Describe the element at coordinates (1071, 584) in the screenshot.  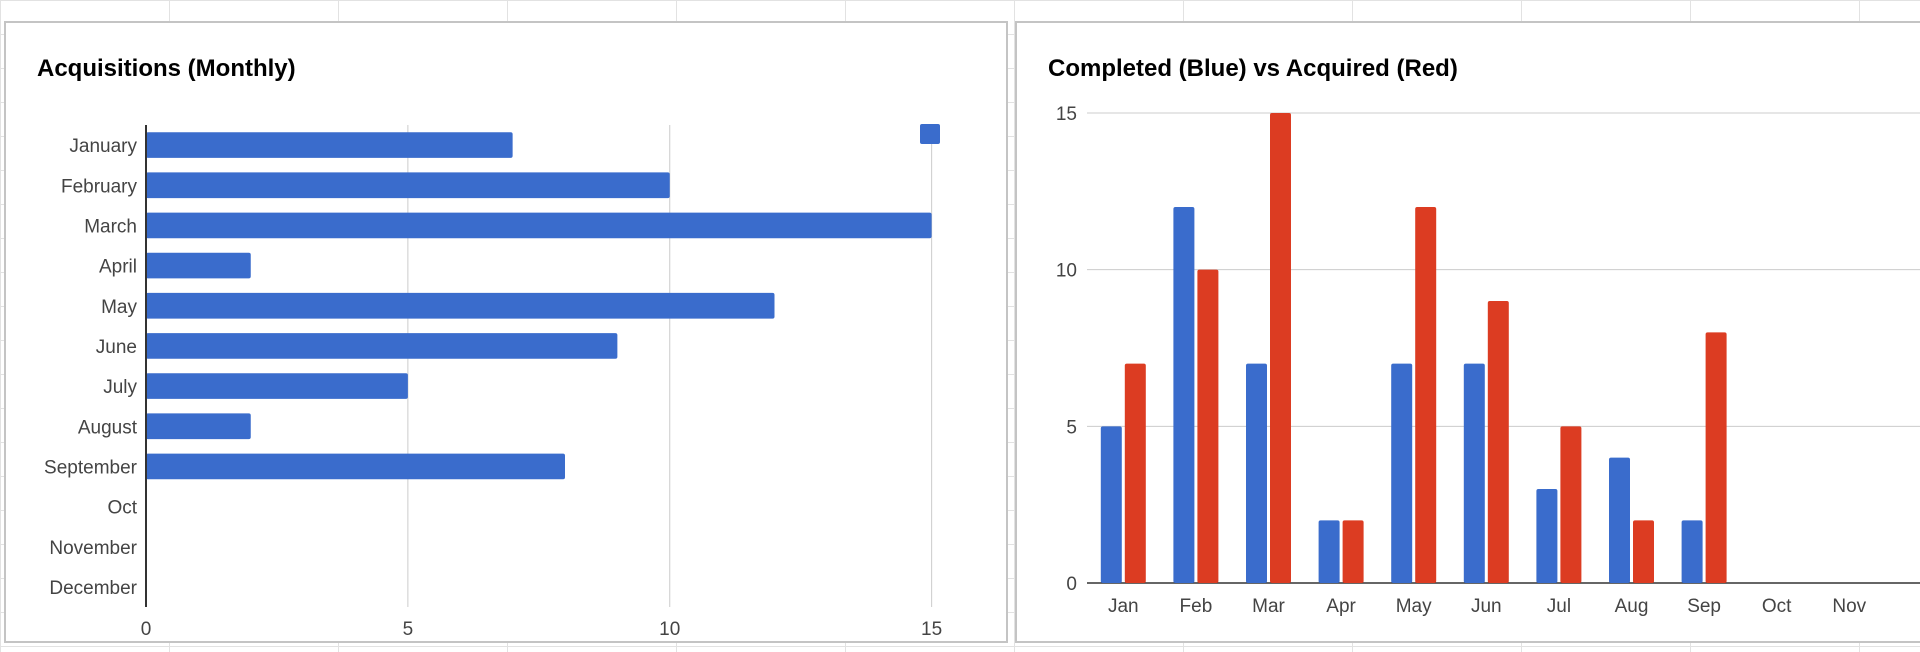
I see `y-tick-label: 0` at that location.